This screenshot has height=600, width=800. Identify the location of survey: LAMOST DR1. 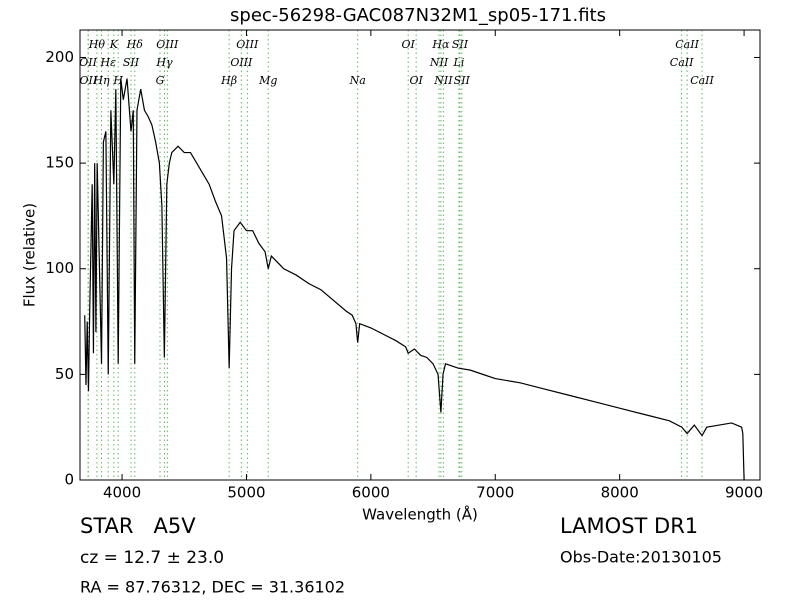
(629, 526).